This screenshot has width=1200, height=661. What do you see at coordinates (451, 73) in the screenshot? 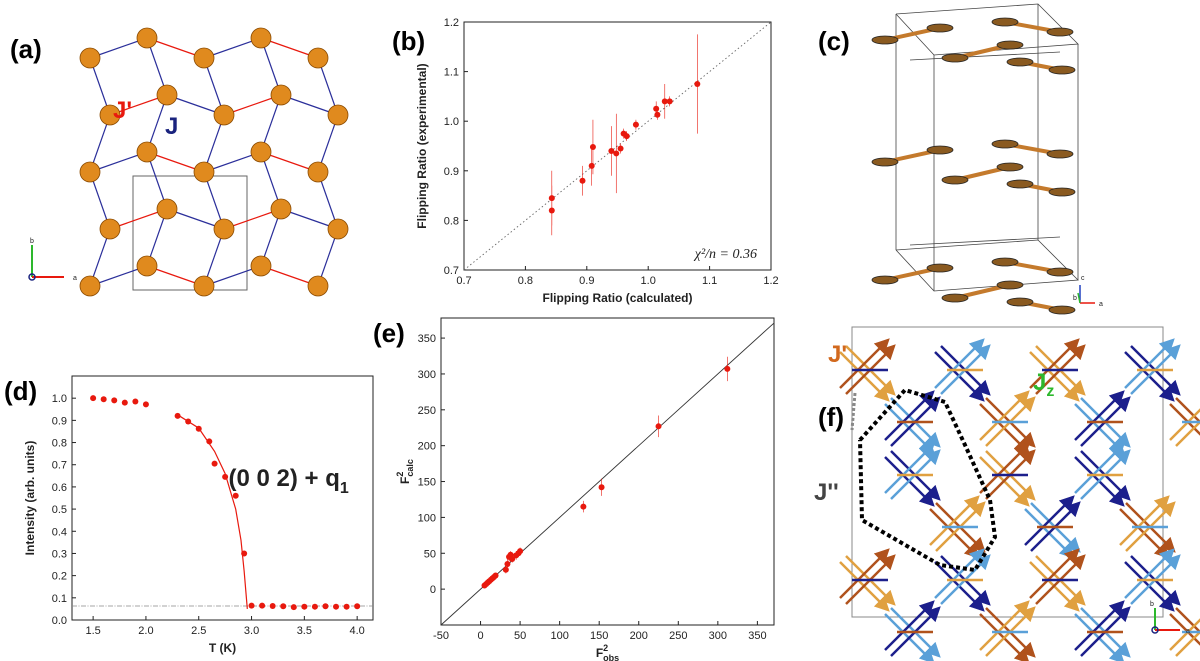
I see `y-tick-label: 1.1` at bounding box center [451, 73].